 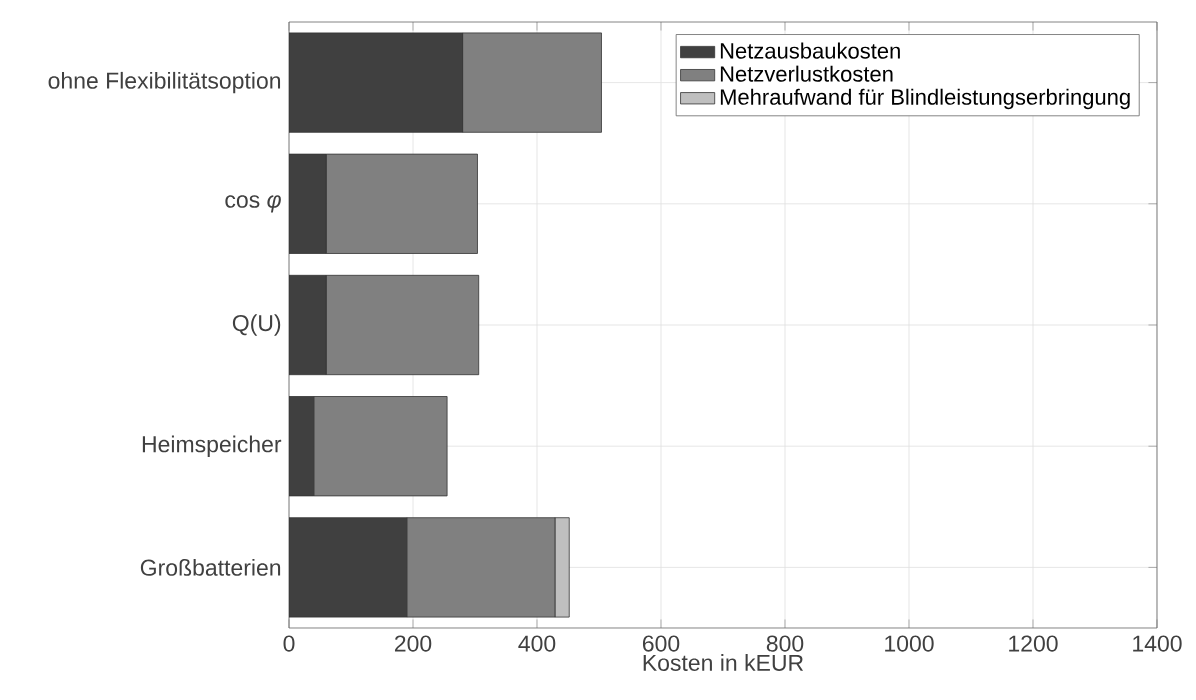 I want to click on y-tick-label: Q(U), so click(x=256, y=325).